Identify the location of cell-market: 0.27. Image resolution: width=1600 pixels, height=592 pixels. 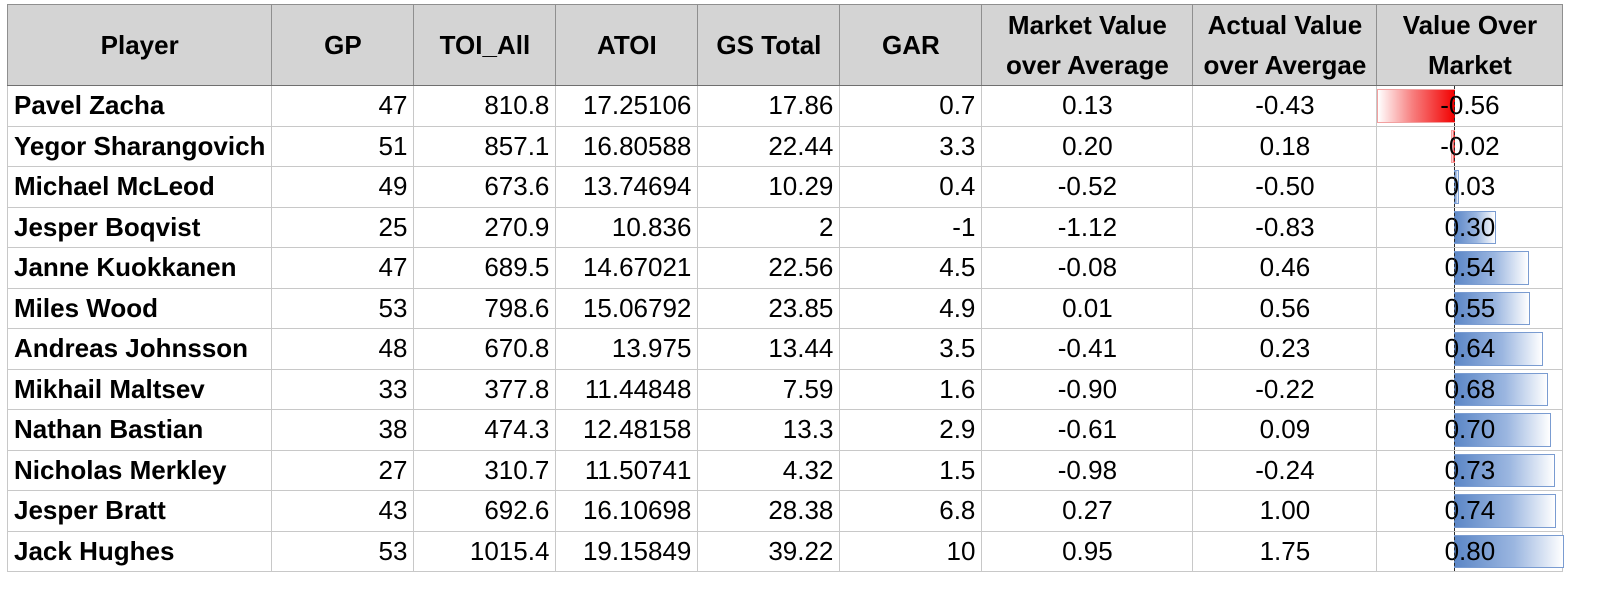
(1087, 511).